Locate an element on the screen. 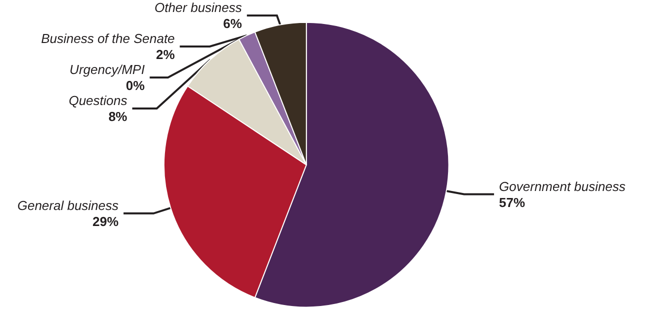 The height and width of the screenshot is (320, 645). data-label: 6% is located at coordinates (232, 23).